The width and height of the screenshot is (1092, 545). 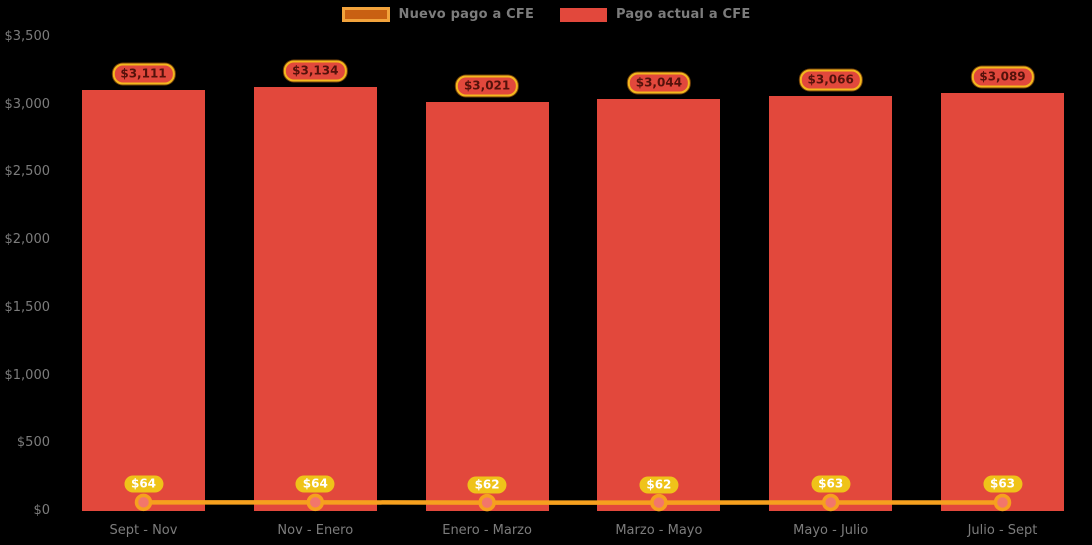 What do you see at coordinates (830, 80) in the screenshot?
I see `bar-value-badge: $3,066` at bounding box center [830, 80].